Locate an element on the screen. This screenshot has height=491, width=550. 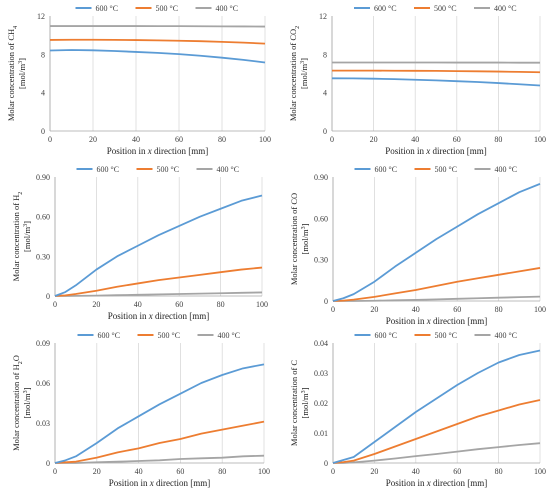
y-tick-label: 0.04 is located at coordinates (321, 343).